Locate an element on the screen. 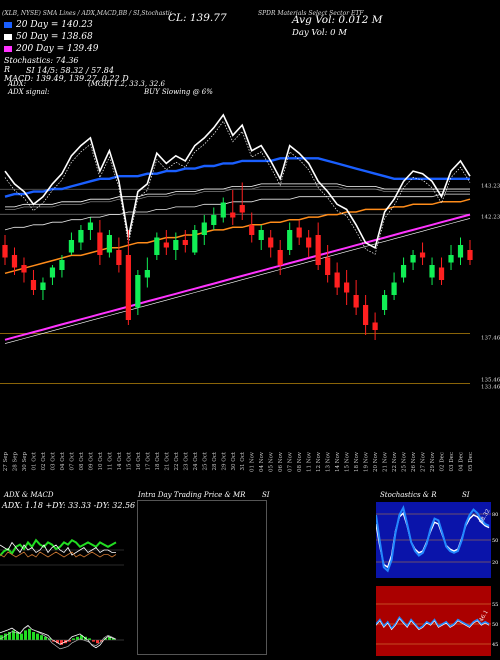 The height and width of the screenshot is (660, 500). stochastic-k-line is located at coordinates (433, 539).